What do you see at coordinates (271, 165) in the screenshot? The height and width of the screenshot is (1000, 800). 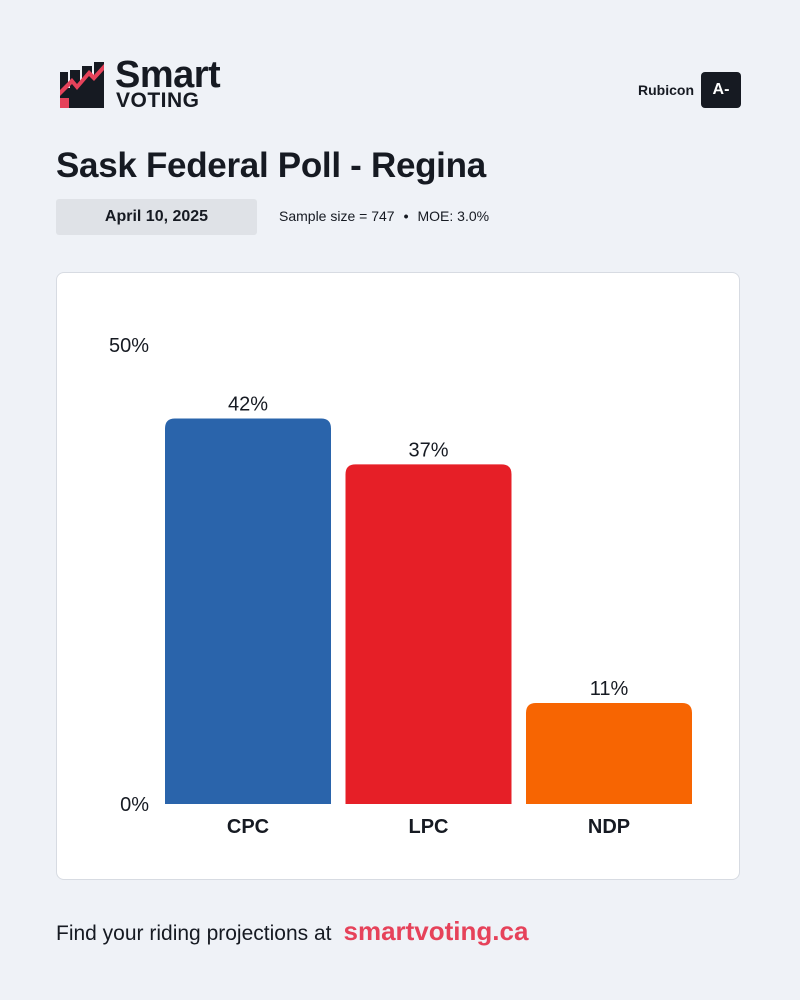 I see `page-title: Sask Federal Poll - Regina` at bounding box center [271, 165].